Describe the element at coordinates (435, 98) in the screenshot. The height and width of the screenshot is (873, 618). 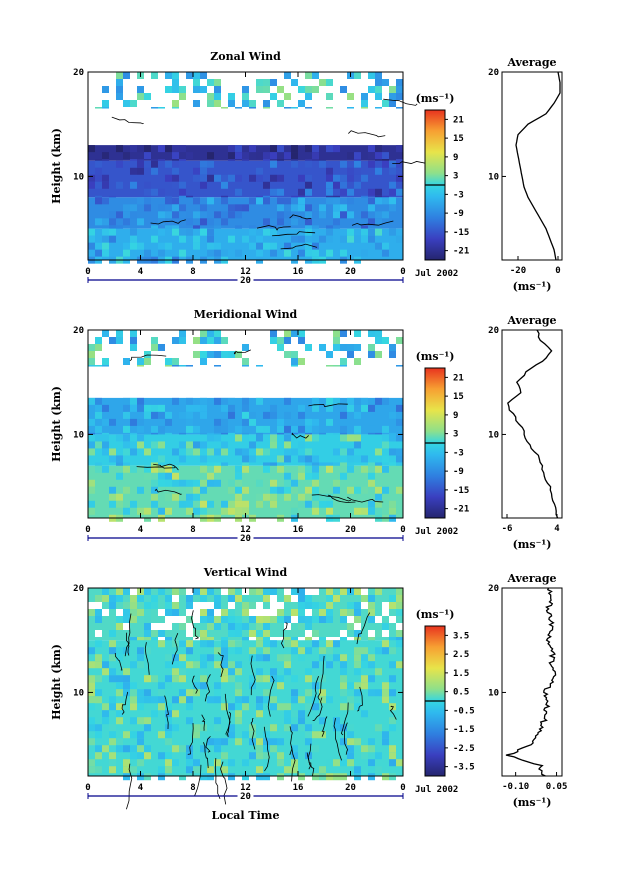
I see `colorbar-unit-label: (ms⁻¹)` at that location.